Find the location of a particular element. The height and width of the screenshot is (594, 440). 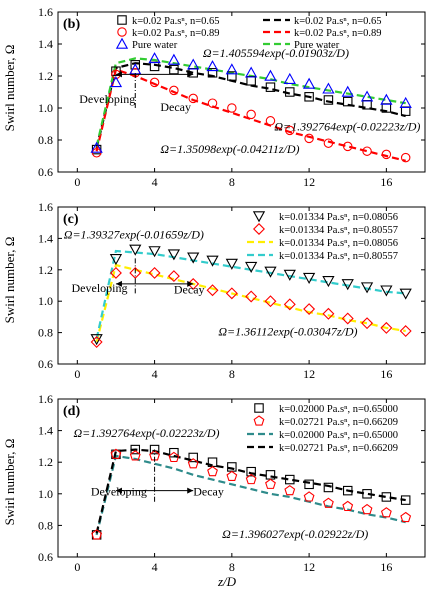

annotation: Ω=1.396027exp(-0.02922z/D) is located at coordinates (295, 534).